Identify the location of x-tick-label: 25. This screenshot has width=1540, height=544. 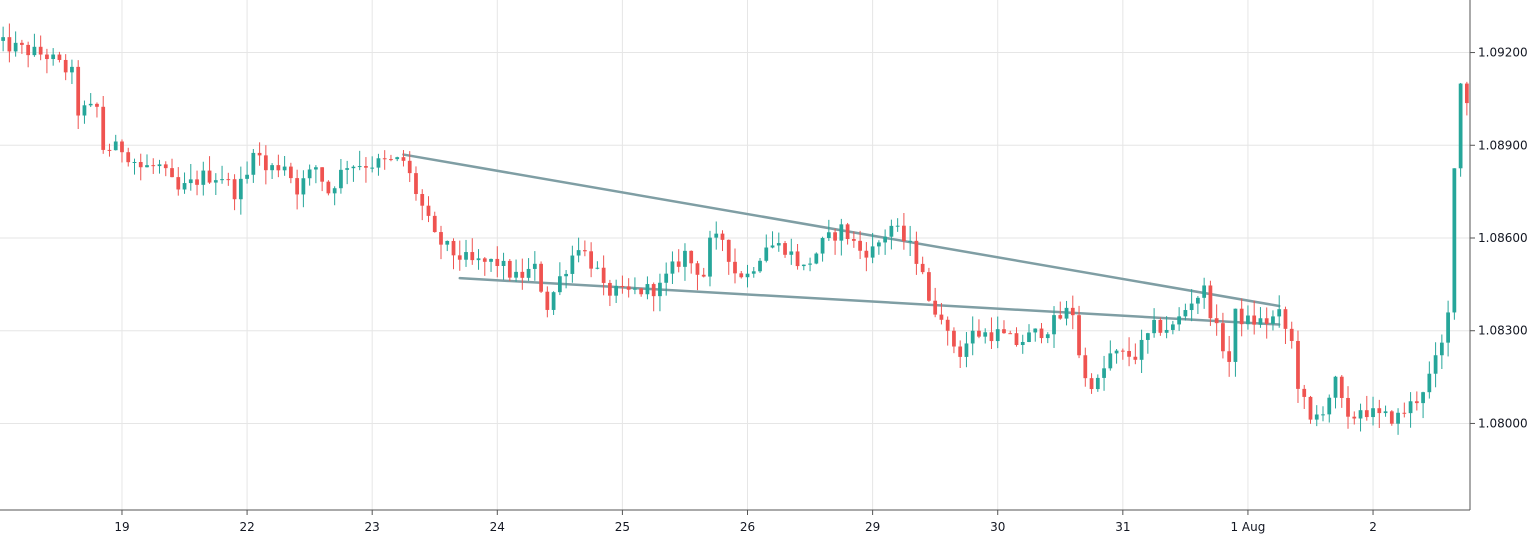
(622, 527).